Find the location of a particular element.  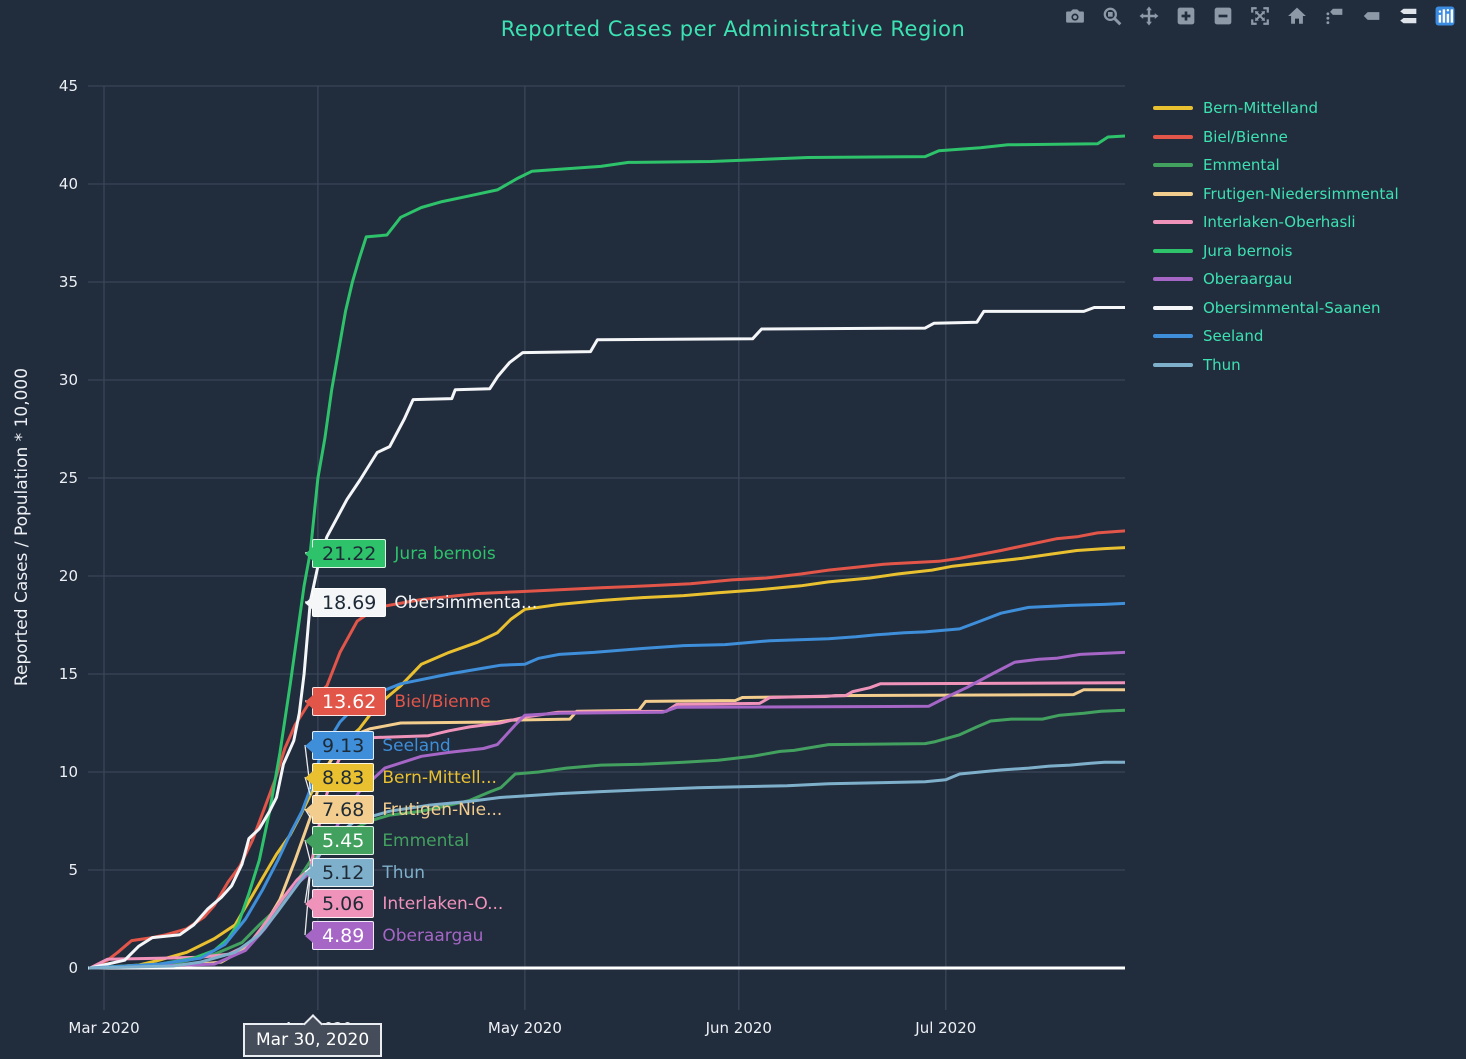

modebar-camera-button is located at coordinates (1075, 16).